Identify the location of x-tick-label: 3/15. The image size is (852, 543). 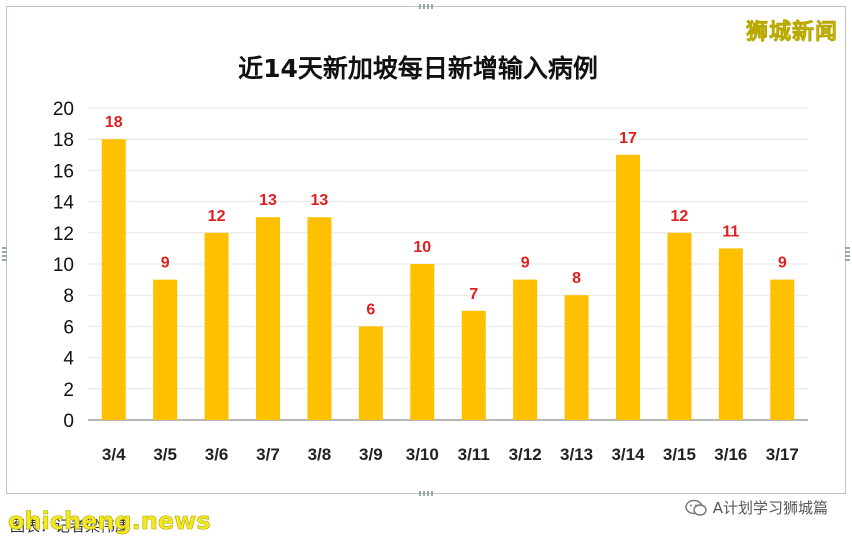
(679, 454).